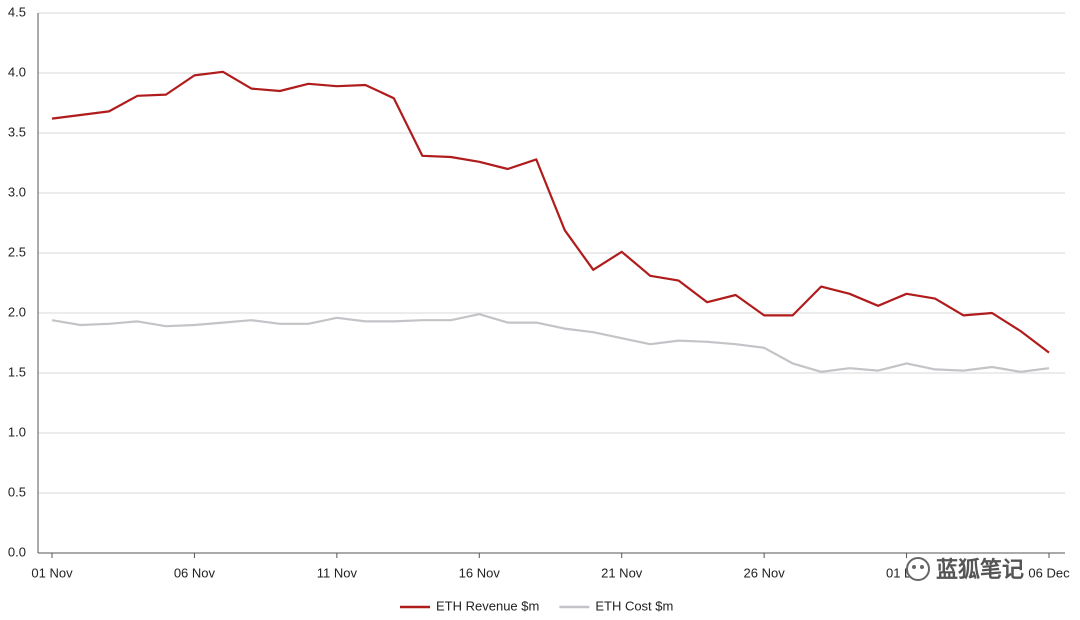  What do you see at coordinates (550, 343) in the screenshot?
I see `series-line` at bounding box center [550, 343].